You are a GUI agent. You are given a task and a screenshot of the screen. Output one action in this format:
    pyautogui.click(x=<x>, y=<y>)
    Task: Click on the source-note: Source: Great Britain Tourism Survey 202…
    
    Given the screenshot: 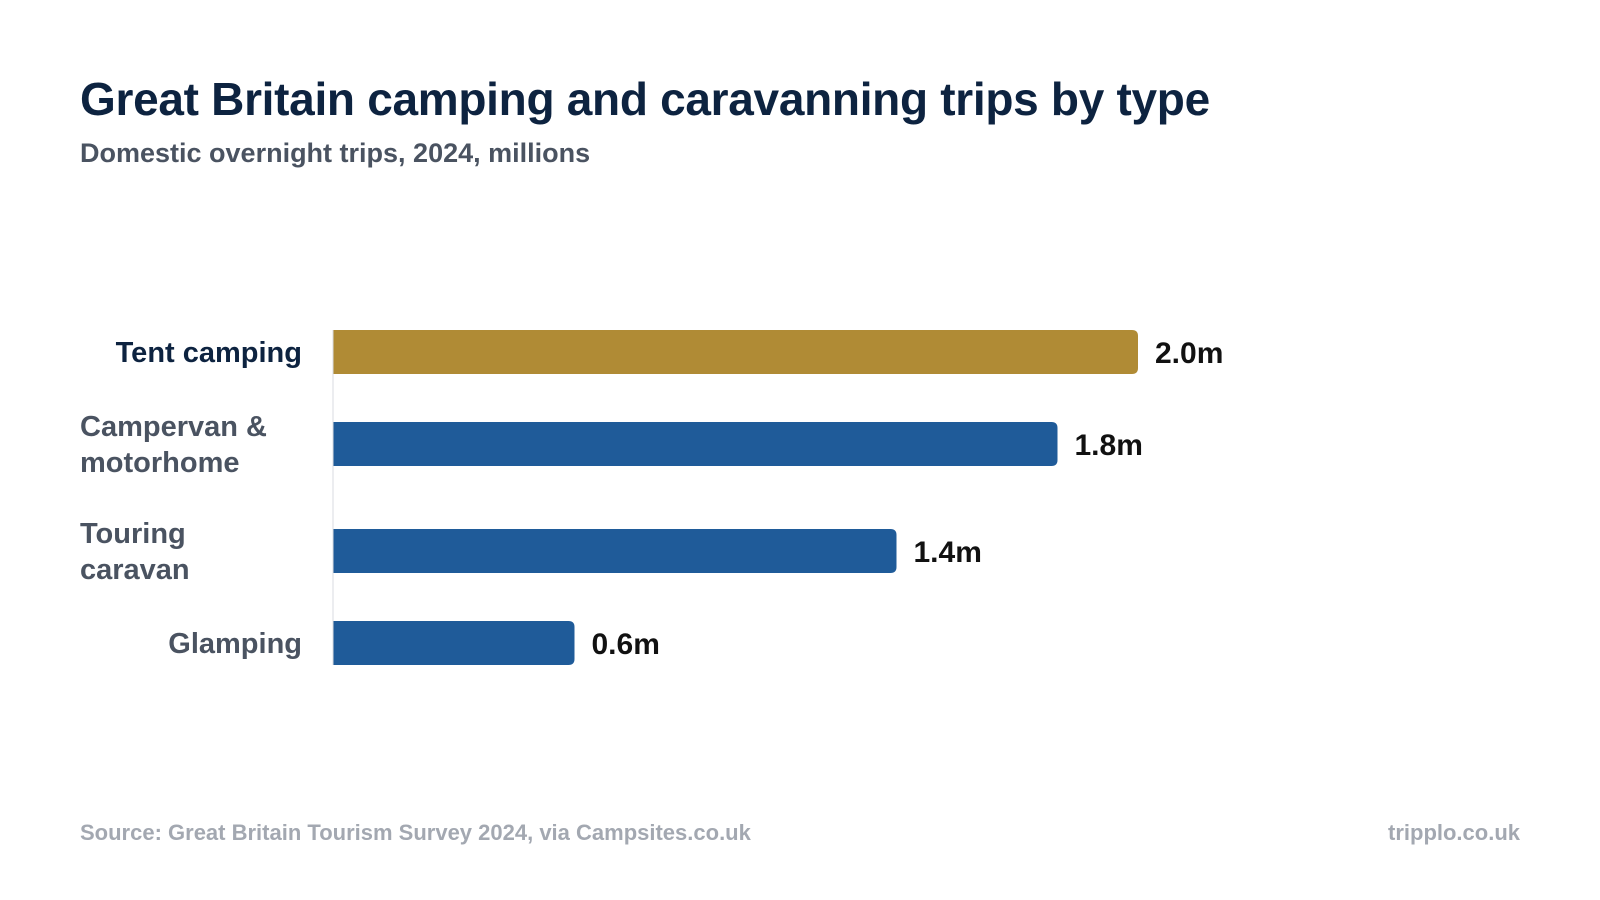 What is the action you would take?
    pyautogui.click(x=415, y=832)
    